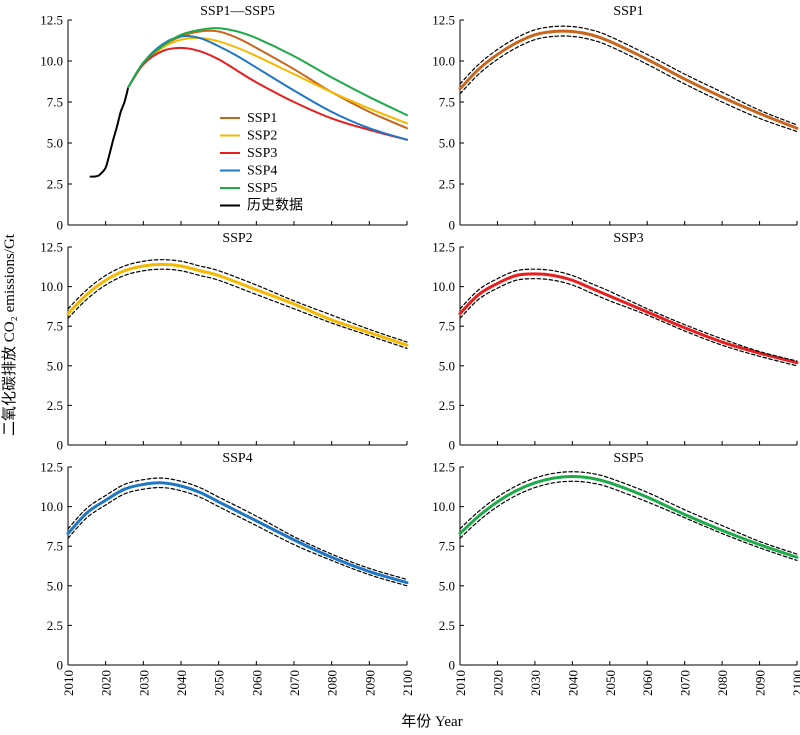 The image size is (800, 735). Describe the element at coordinates (262, 153) in the screenshot. I see `legend-entry: SSP3` at that location.